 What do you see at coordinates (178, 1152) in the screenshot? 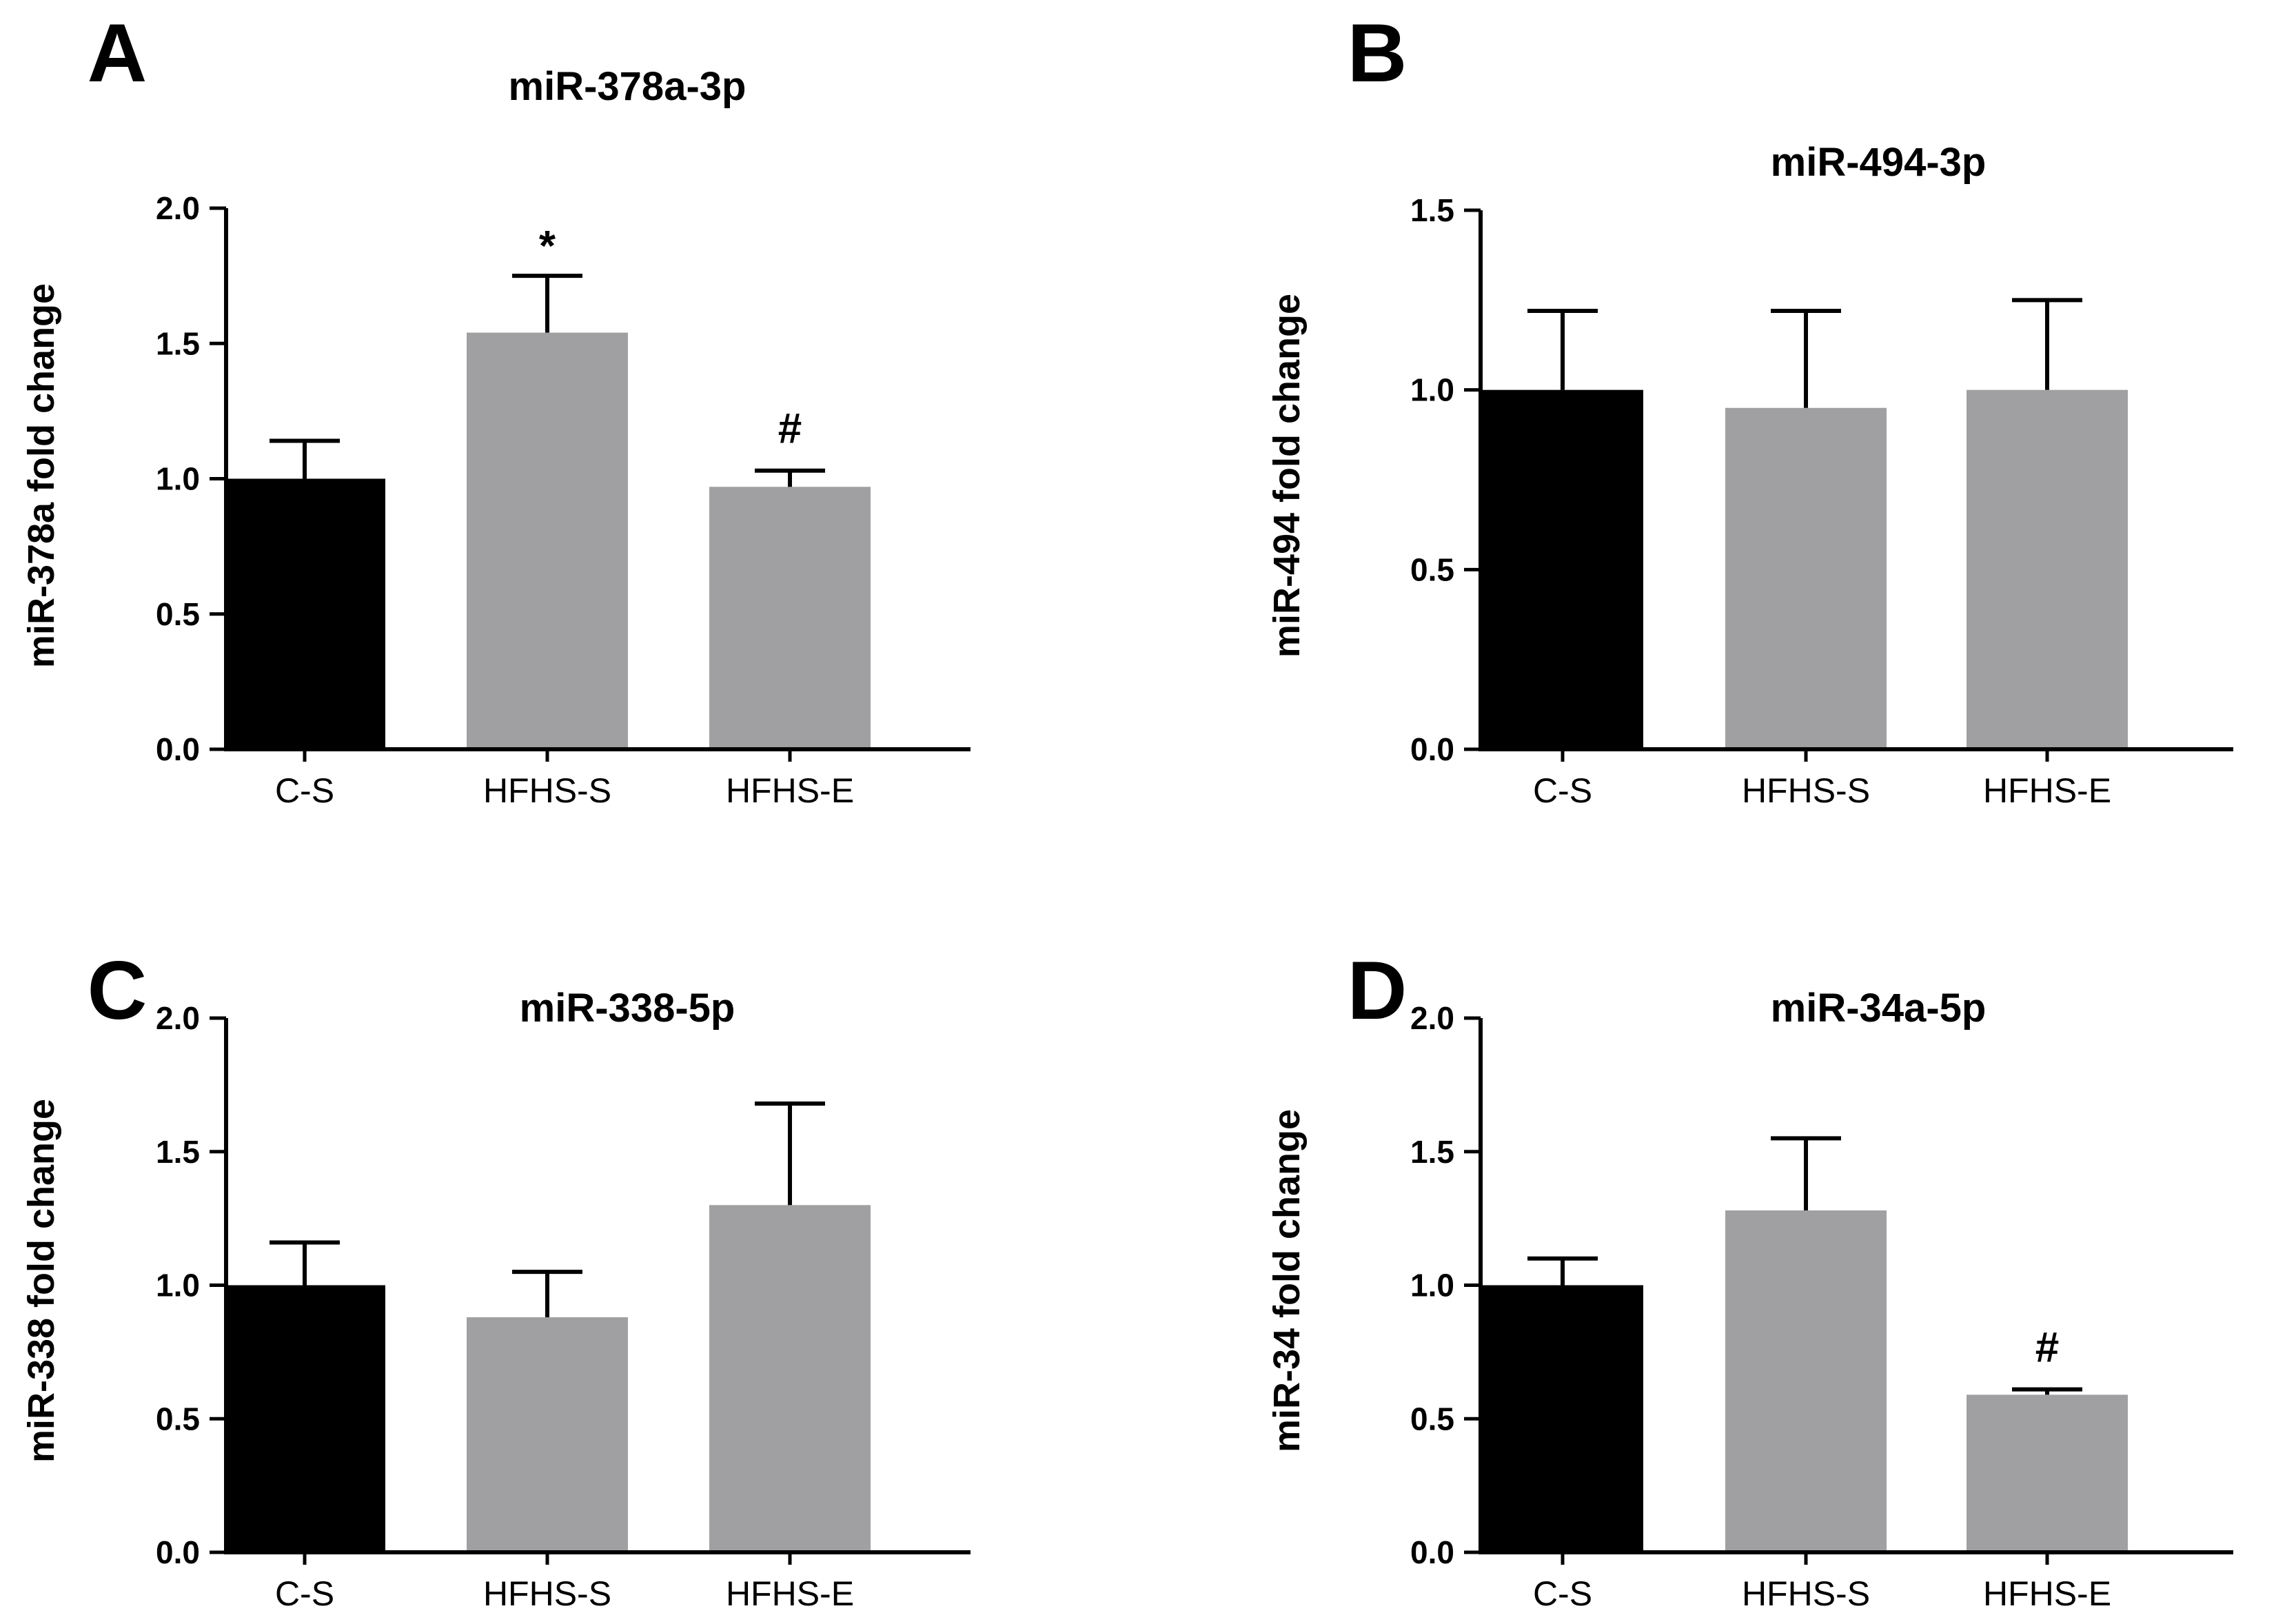
I see `y-tick-label-c-4: 1.5` at bounding box center [178, 1152].